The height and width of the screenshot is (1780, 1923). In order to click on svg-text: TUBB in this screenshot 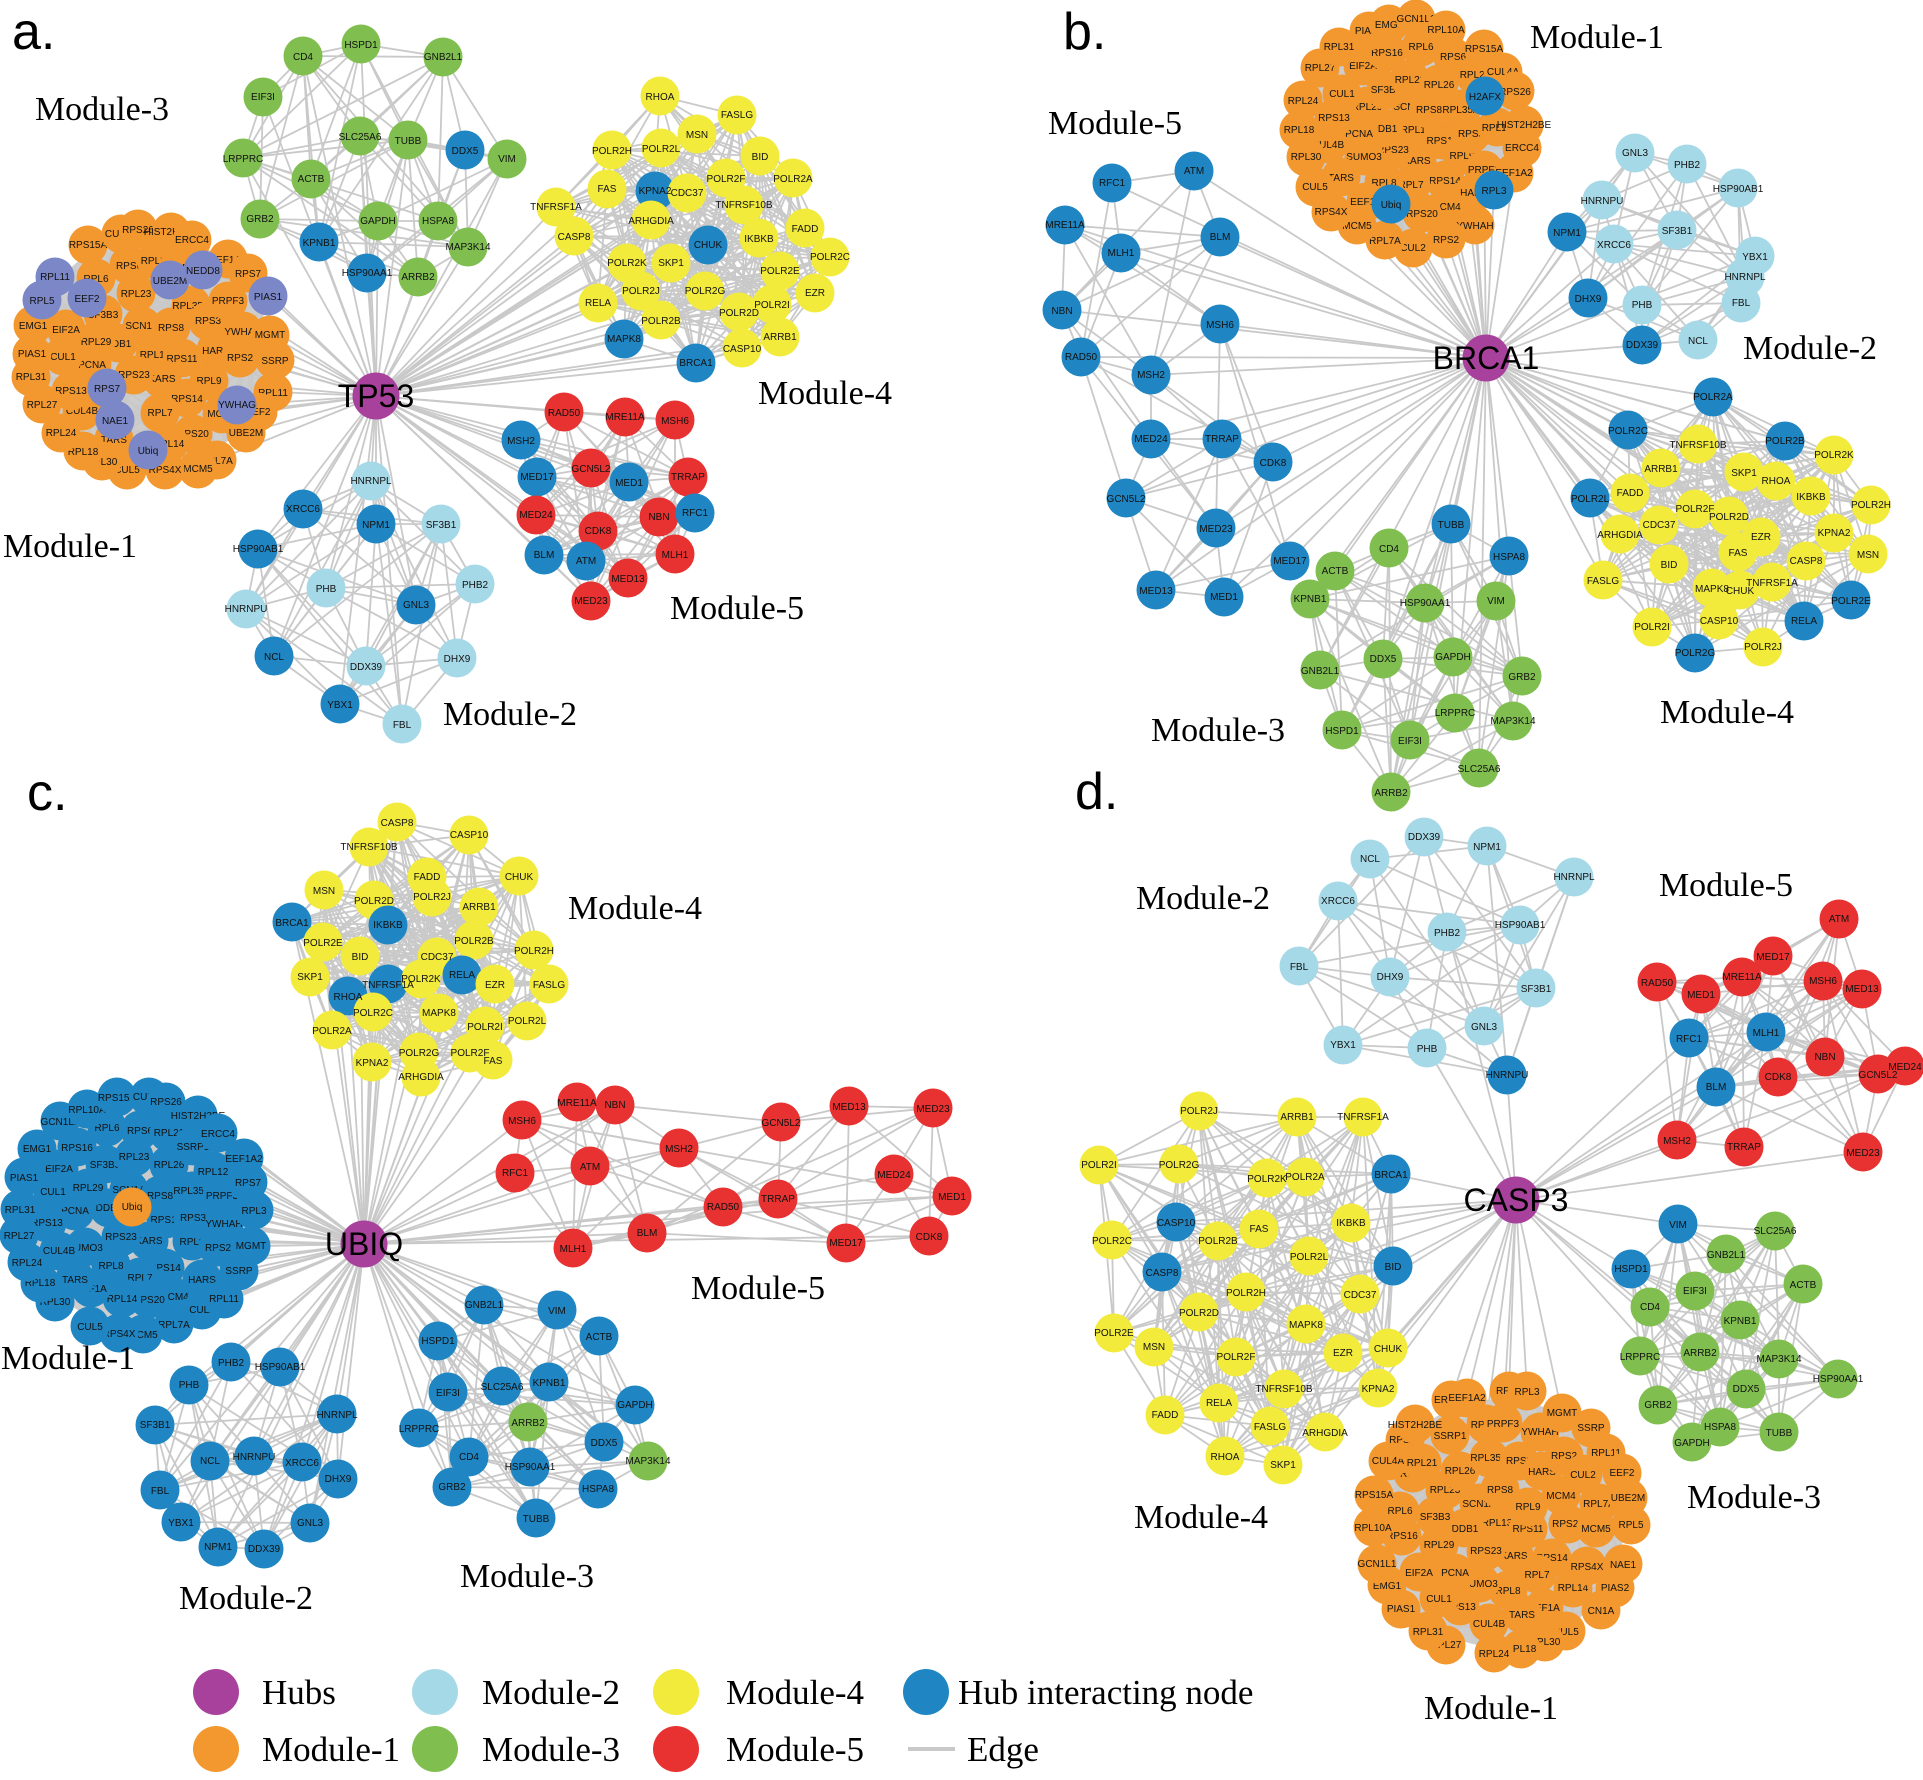, I will do `click(536, 1519)`.